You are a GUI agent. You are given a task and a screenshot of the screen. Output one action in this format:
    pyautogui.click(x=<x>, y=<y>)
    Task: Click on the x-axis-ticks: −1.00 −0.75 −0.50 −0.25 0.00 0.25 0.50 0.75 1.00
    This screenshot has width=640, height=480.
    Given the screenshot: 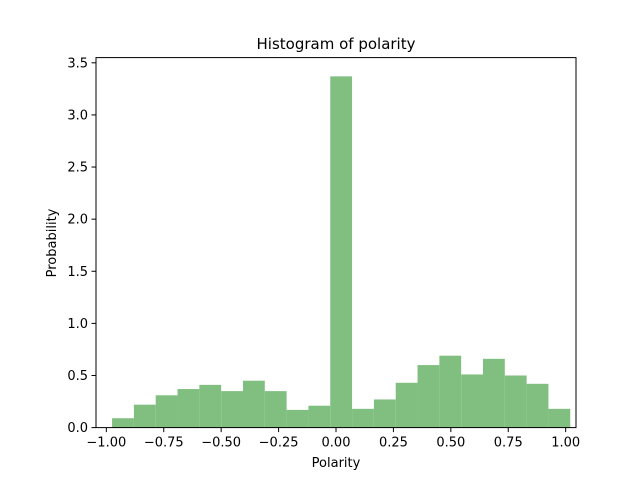 What is the action you would take?
    pyautogui.click(x=333, y=439)
    